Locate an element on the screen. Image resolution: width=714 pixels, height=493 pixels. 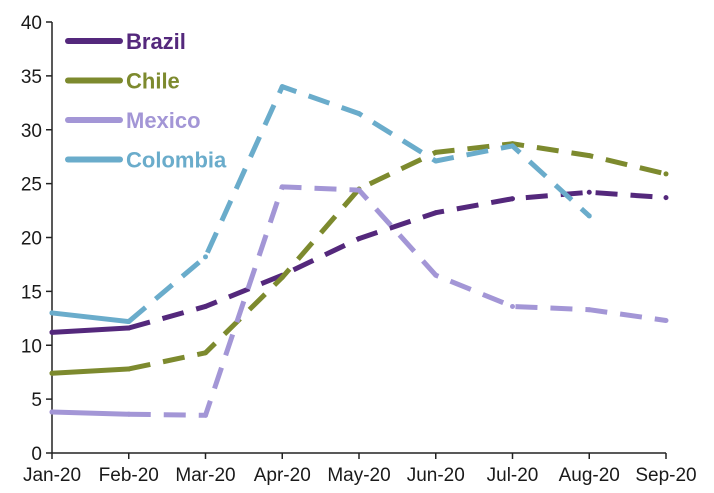
legend-item-colombia: Colombia is located at coordinates (146, 160).